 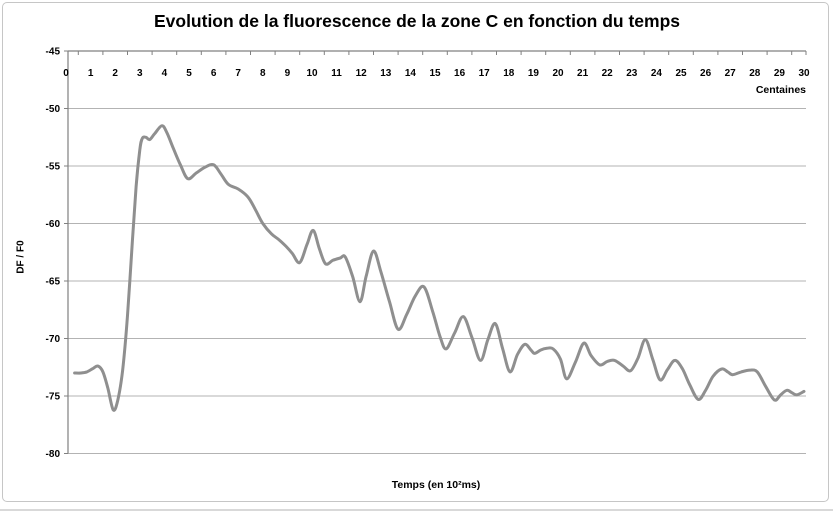 I want to click on y-tick-label: -70, so click(x=53, y=339).